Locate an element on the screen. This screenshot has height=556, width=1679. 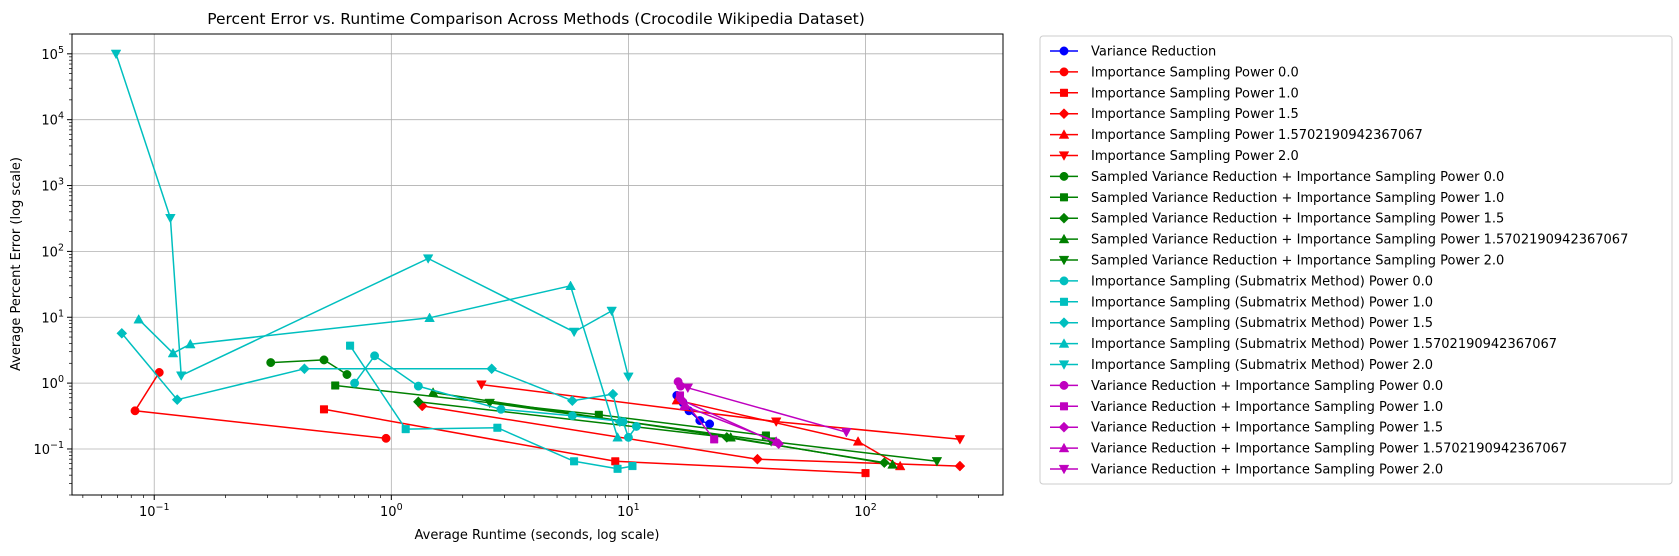
y-tick-label: 10³ is located at coordinates (52, 186).